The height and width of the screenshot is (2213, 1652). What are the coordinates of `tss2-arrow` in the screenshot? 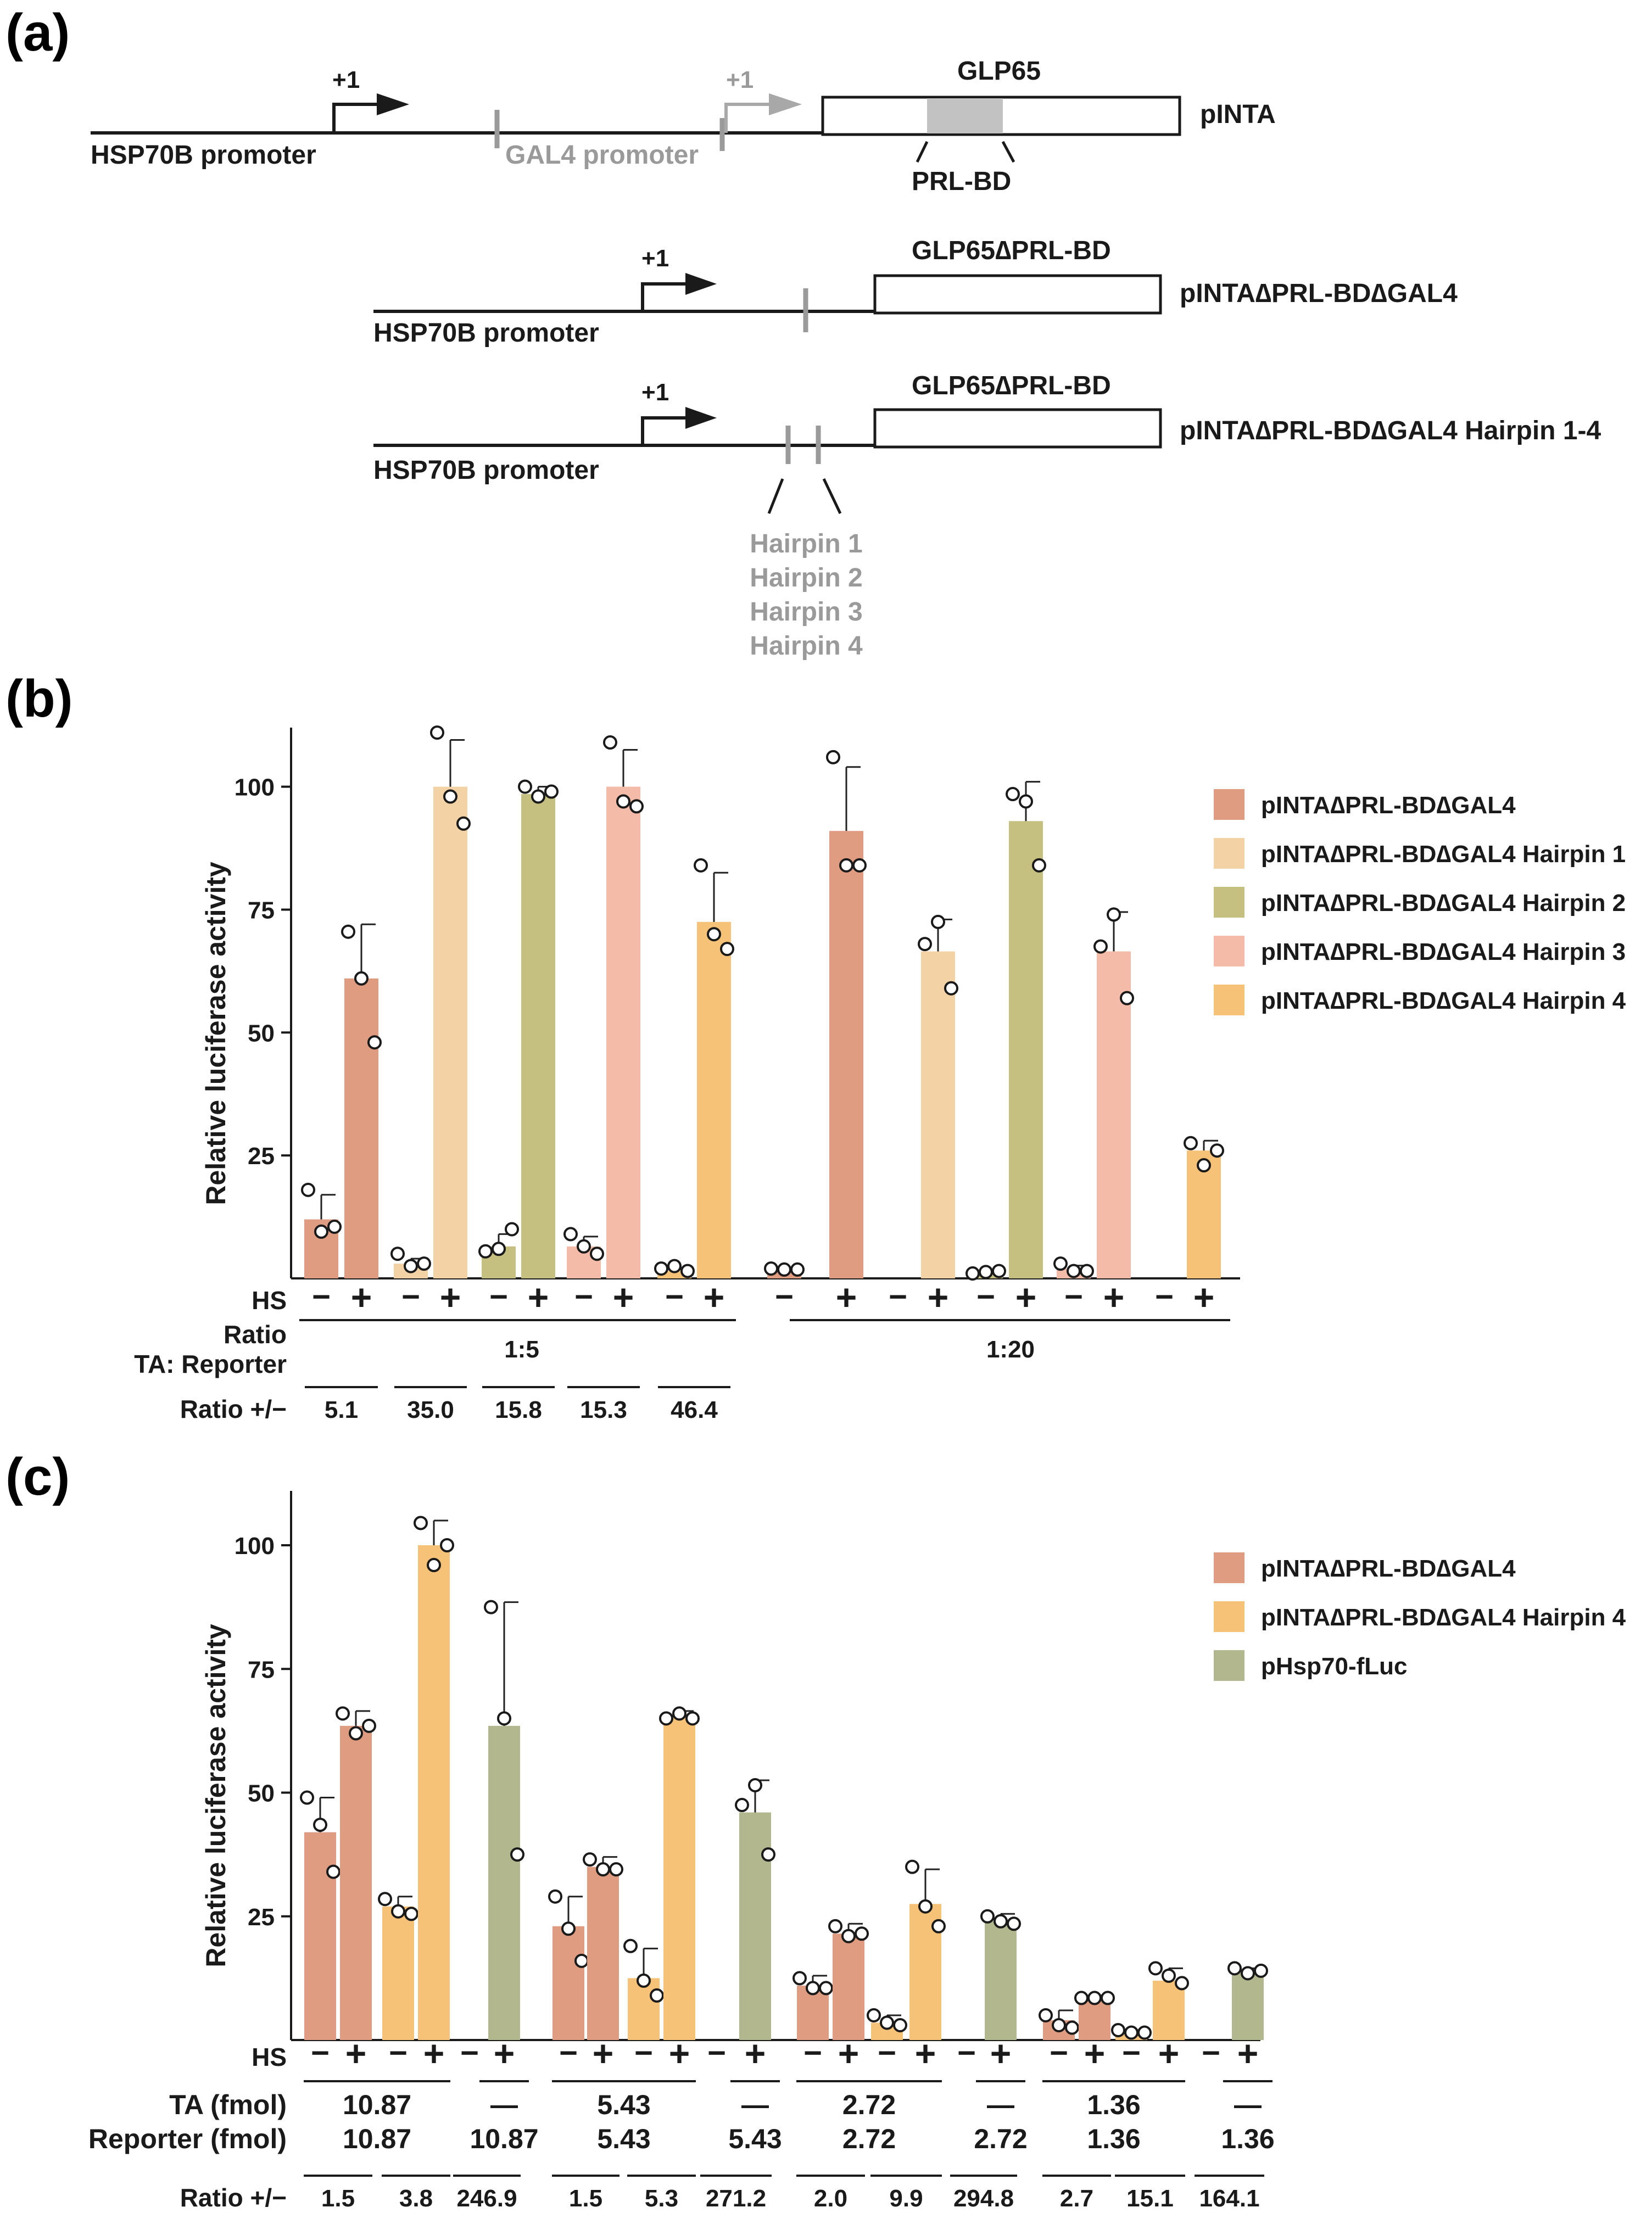 It's located at (748, 118).